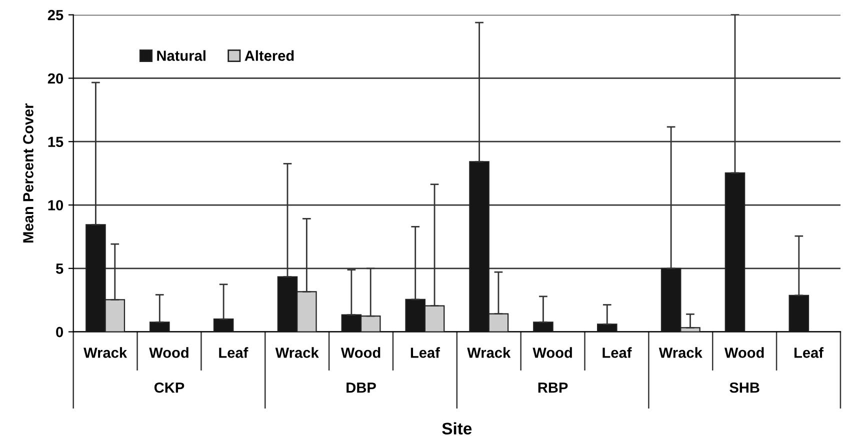 The width and height of the screenshot is (843, 436). What do you see at coordinates (56, 142) in the screenshot?
I see `y-tick-label: 15` at bounding box center [56, 142].